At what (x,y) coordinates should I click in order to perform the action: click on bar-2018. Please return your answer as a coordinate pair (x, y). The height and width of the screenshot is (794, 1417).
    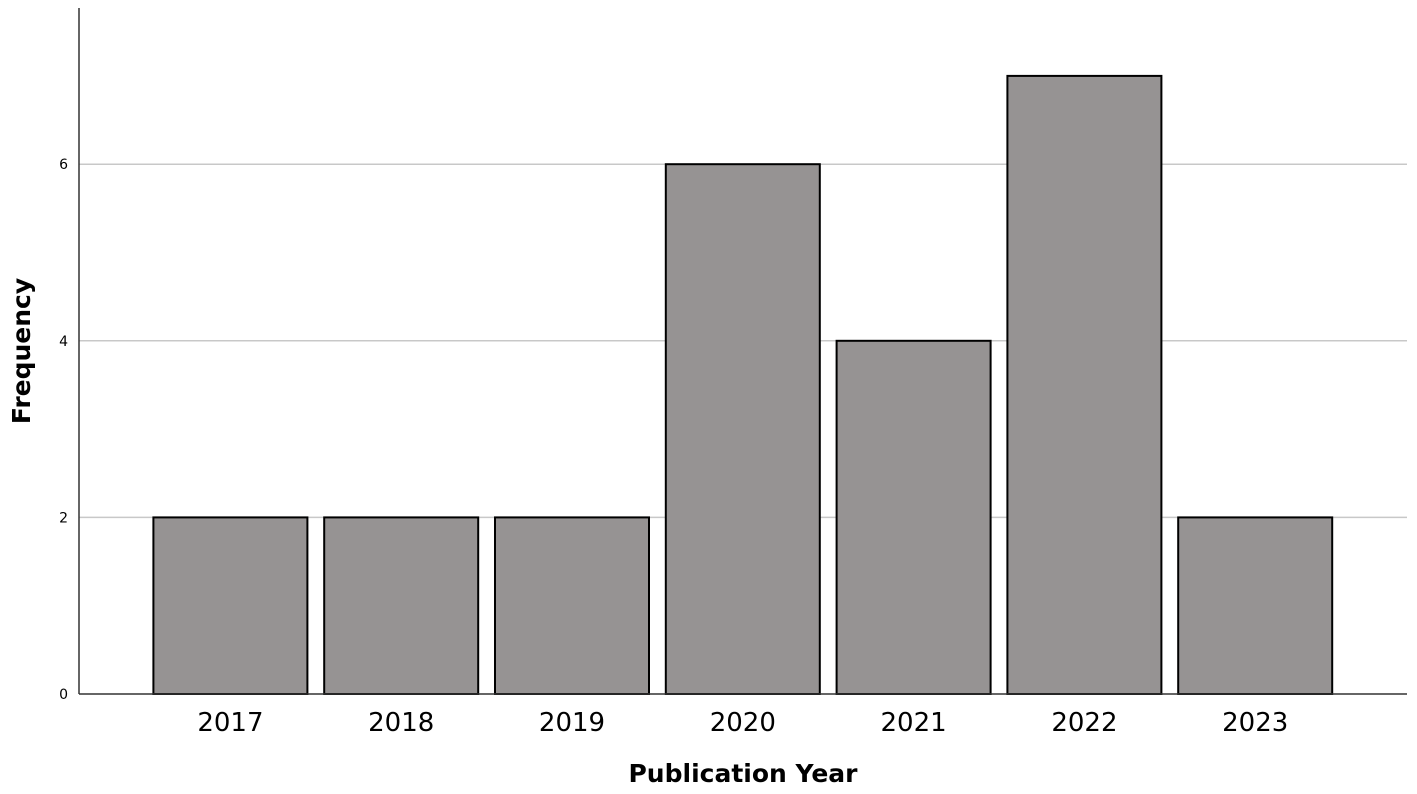
    Looking at the image, I should click on (401, 606).